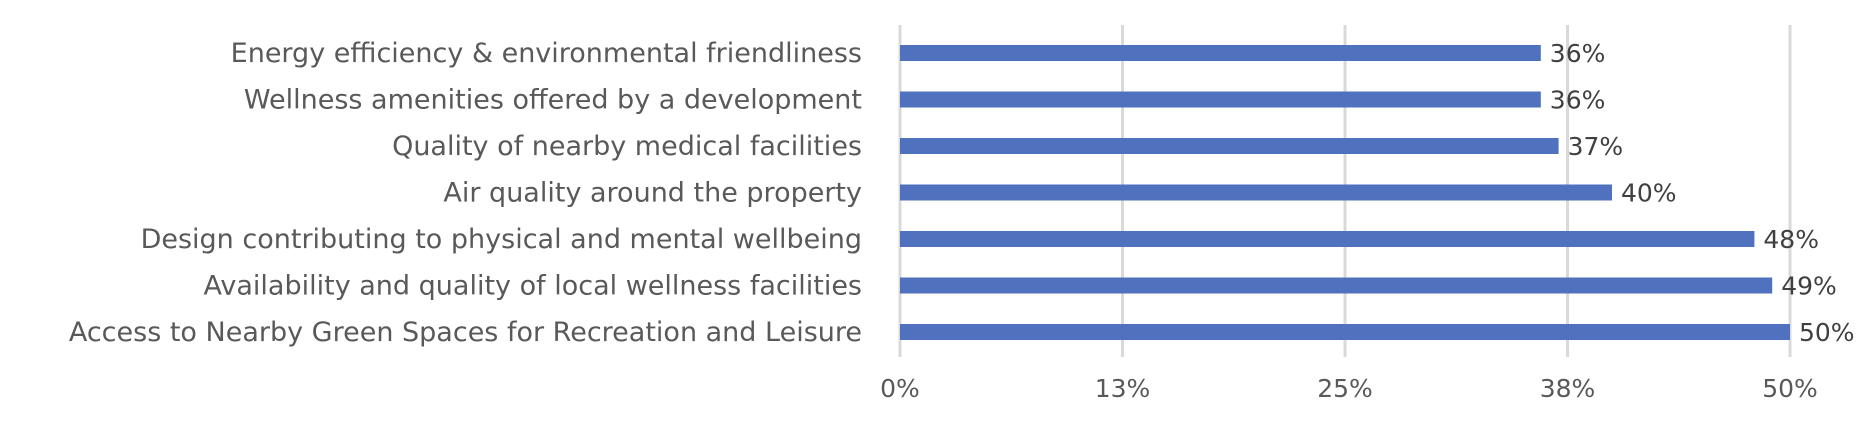 The height and width of the screenshot is (426, 1870). Describe the element at coordinates (1568, 388) in the screenshot. I see `x-tick-label: 38%` at that location.